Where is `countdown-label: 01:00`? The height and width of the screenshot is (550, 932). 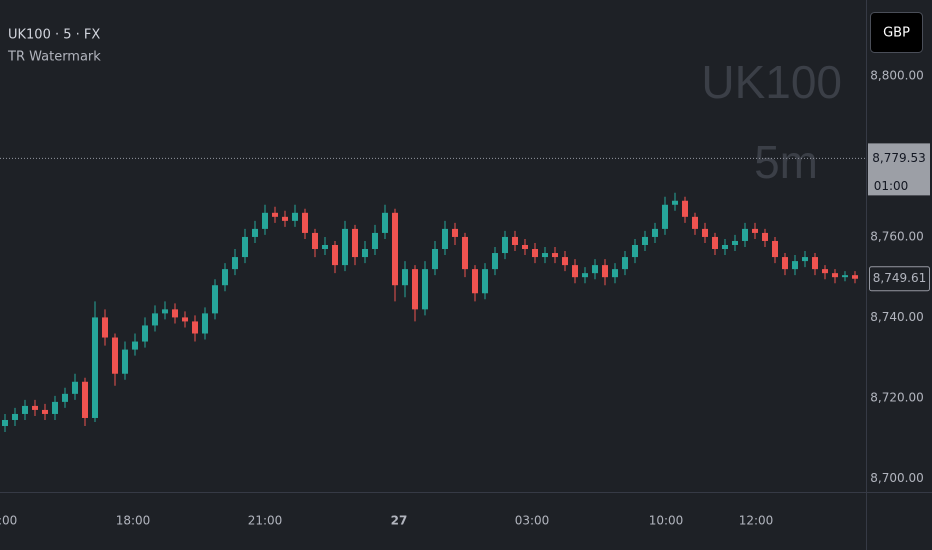 countdown-label: 01:00 is located at coordinates (891, 186).